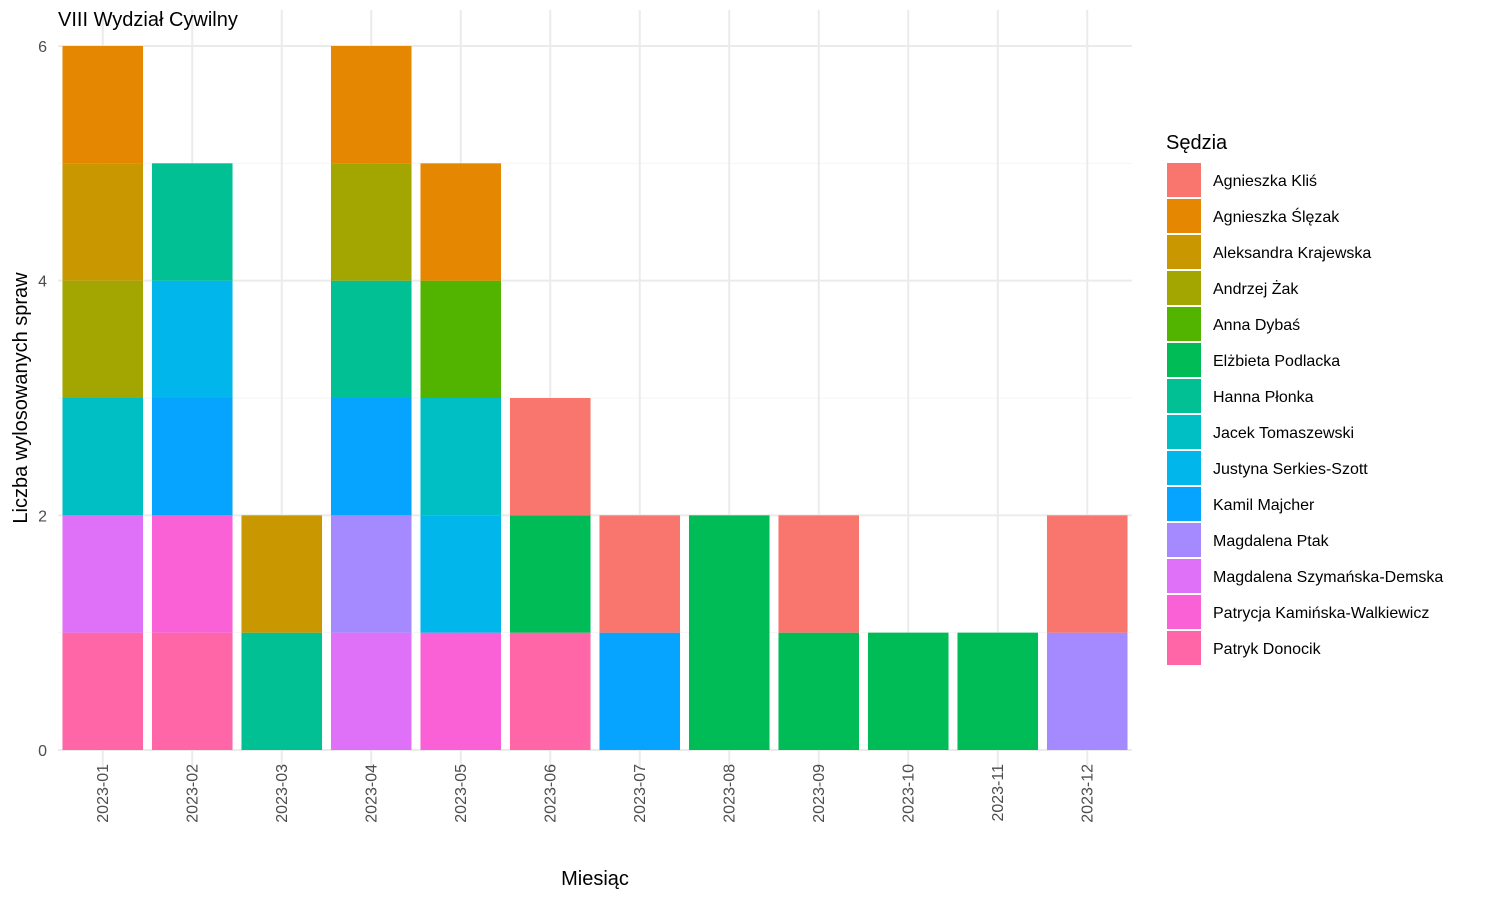 The height and width of the screenshot is (900, 1500). What do you see at coordinates (1263, 397) in the screenshot?
I see `legend-label: Hanna Płonka` at bounding box center [1263, 397].